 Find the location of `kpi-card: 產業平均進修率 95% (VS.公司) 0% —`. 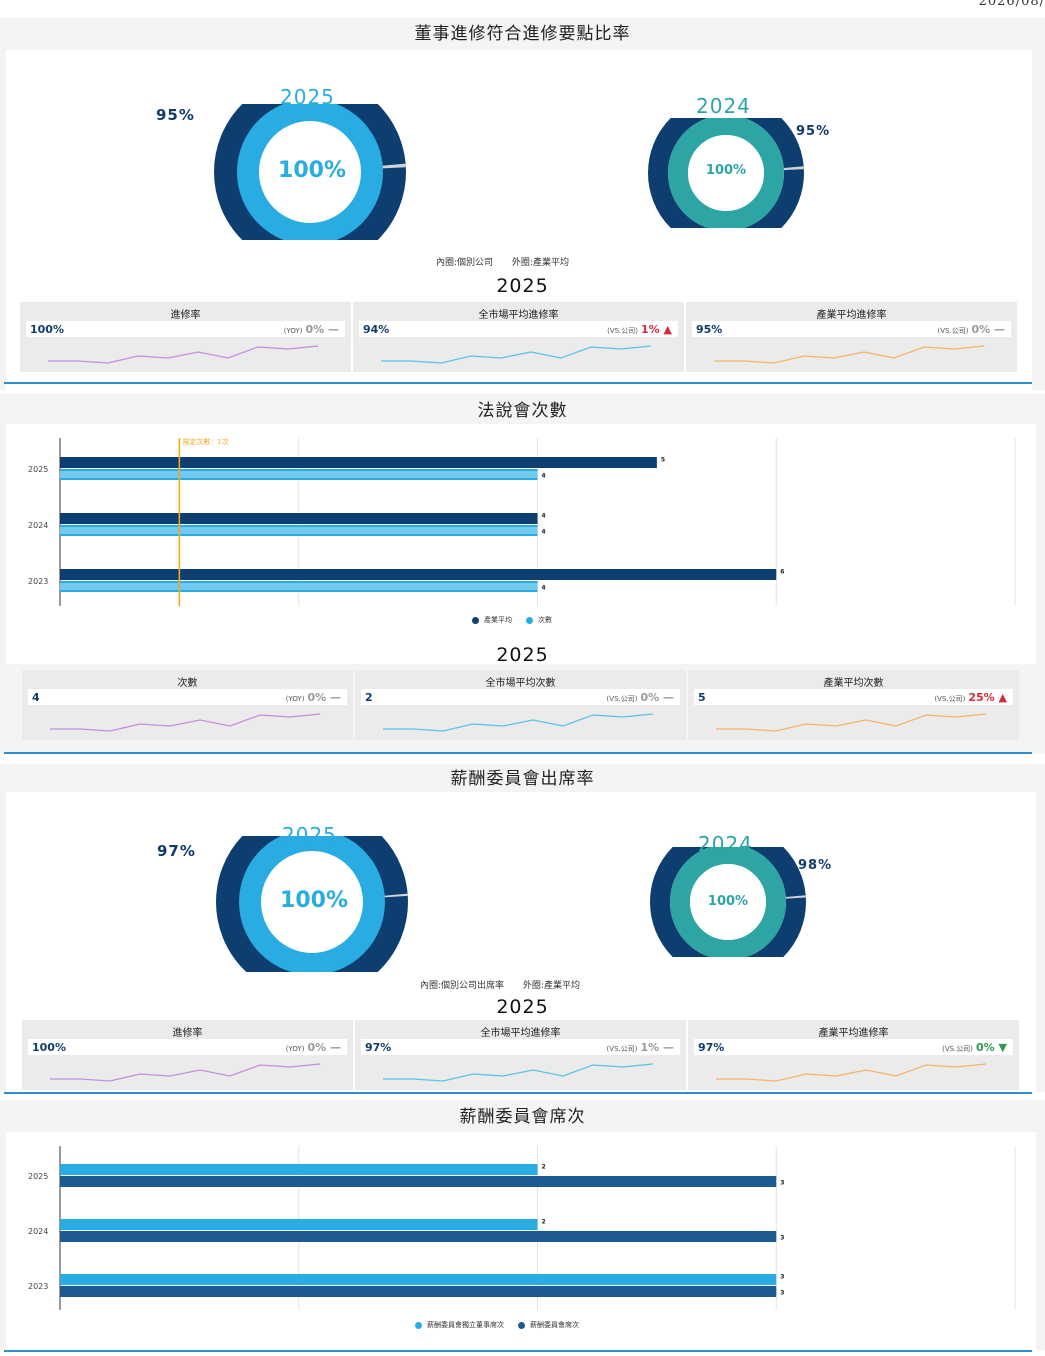

kpi-card: 產業平均進修率 95% (VS.公司) 0% — is located at coordinates (851, 337).